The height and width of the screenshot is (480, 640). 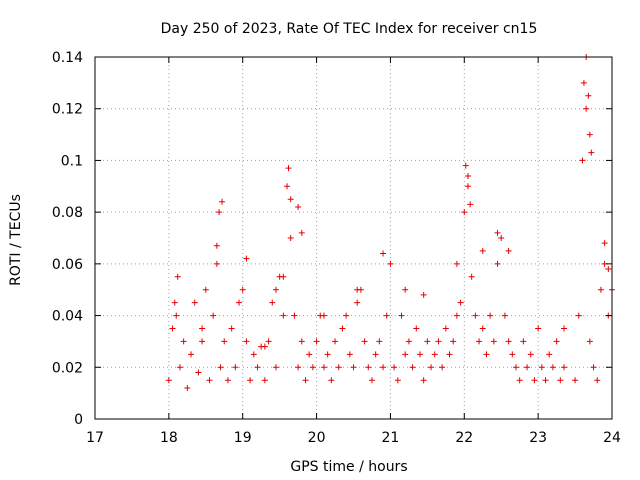 I want to click on x-tick-label: 18, so click(x=169, y=438).